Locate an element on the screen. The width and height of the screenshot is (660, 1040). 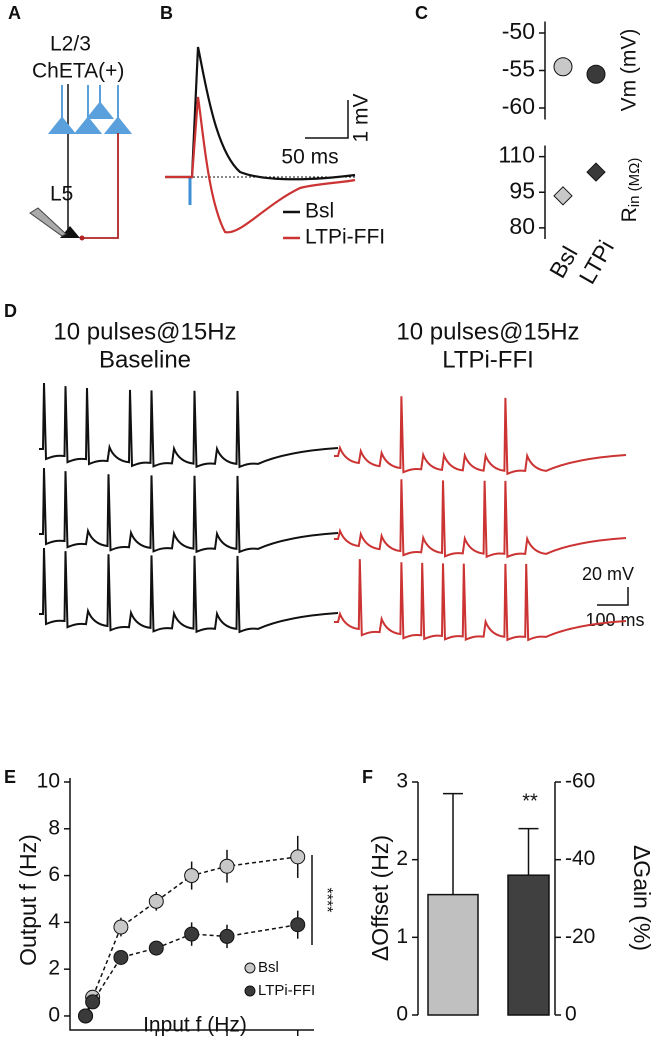
trace-title: LTPi-FFI is located at coordinates (488, 359).